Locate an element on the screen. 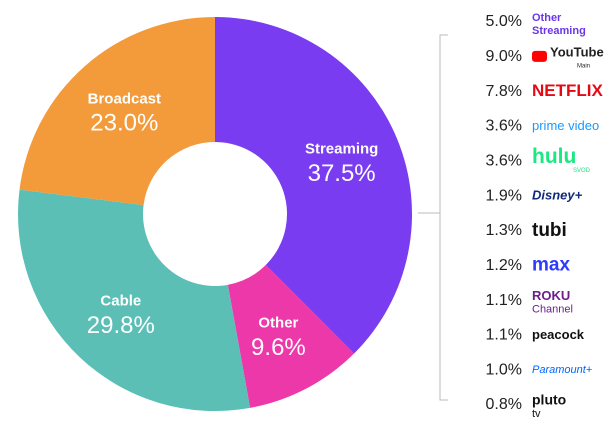 This screenshot has width=610, height=434. service-name: tubi is located at coordinates (549, 230).